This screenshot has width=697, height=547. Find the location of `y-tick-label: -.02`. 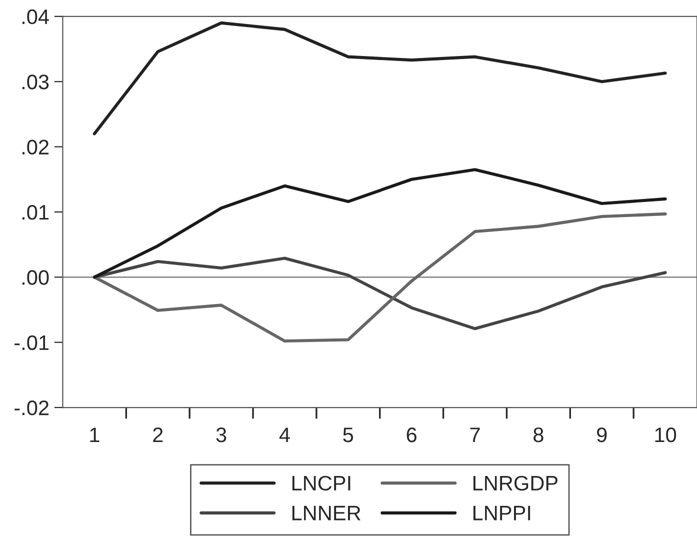

y-tick-label: -.02 is located at coordinates (31, 408).